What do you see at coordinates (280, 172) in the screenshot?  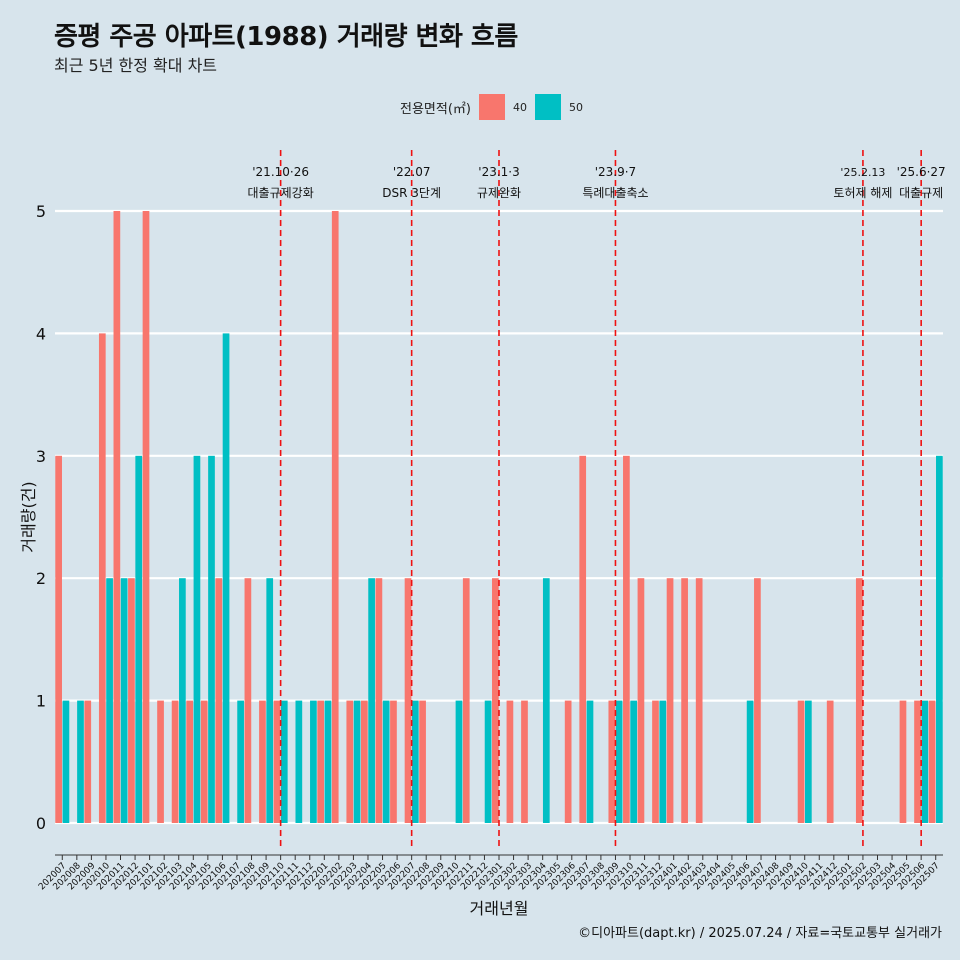 I see `event-date: '21.10·26` at bounding box center [280, 172].